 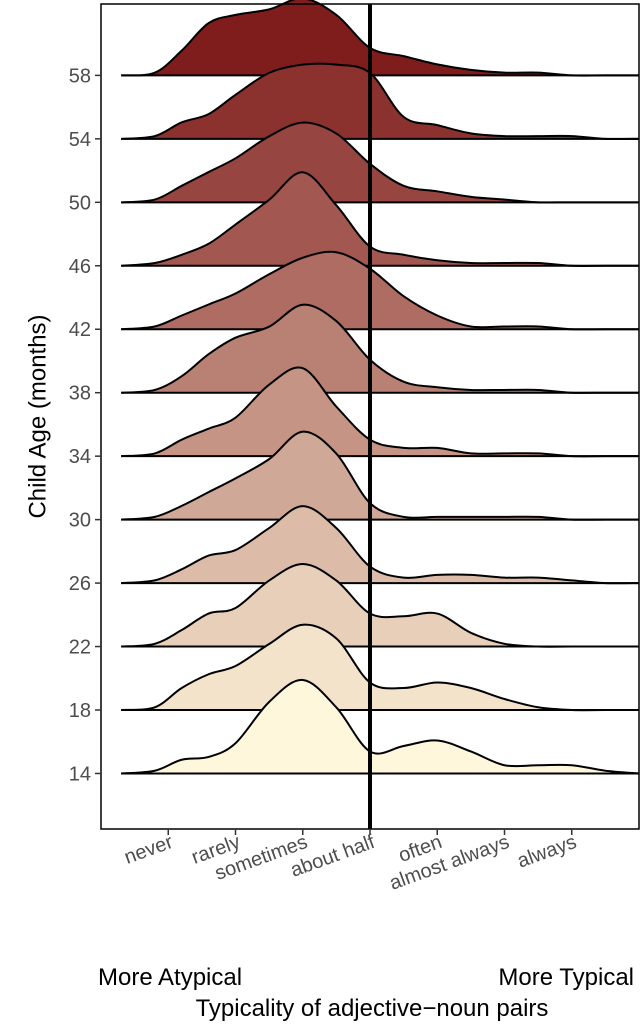 What do you see at coordinates (170, 977) in the screenshot?
I see `x-start-label: More Atypical` at bounding box center [170, 977].